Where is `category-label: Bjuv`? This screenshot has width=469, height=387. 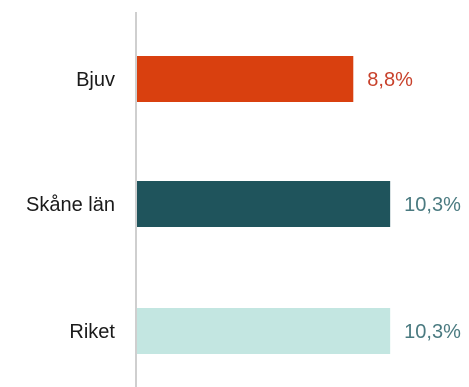
category-label: Bjuv is located at coordinates (95, 80).